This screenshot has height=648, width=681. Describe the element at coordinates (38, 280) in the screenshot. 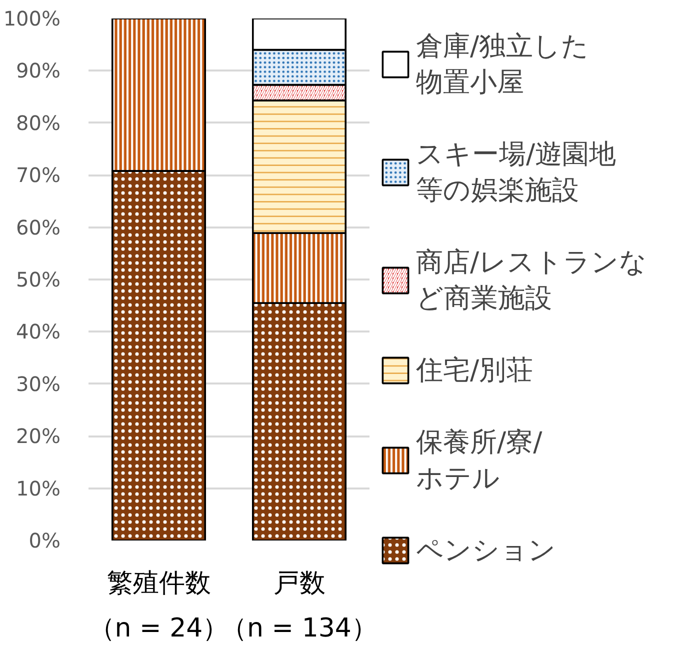

I see `y-tick-label: 50%` at that location.